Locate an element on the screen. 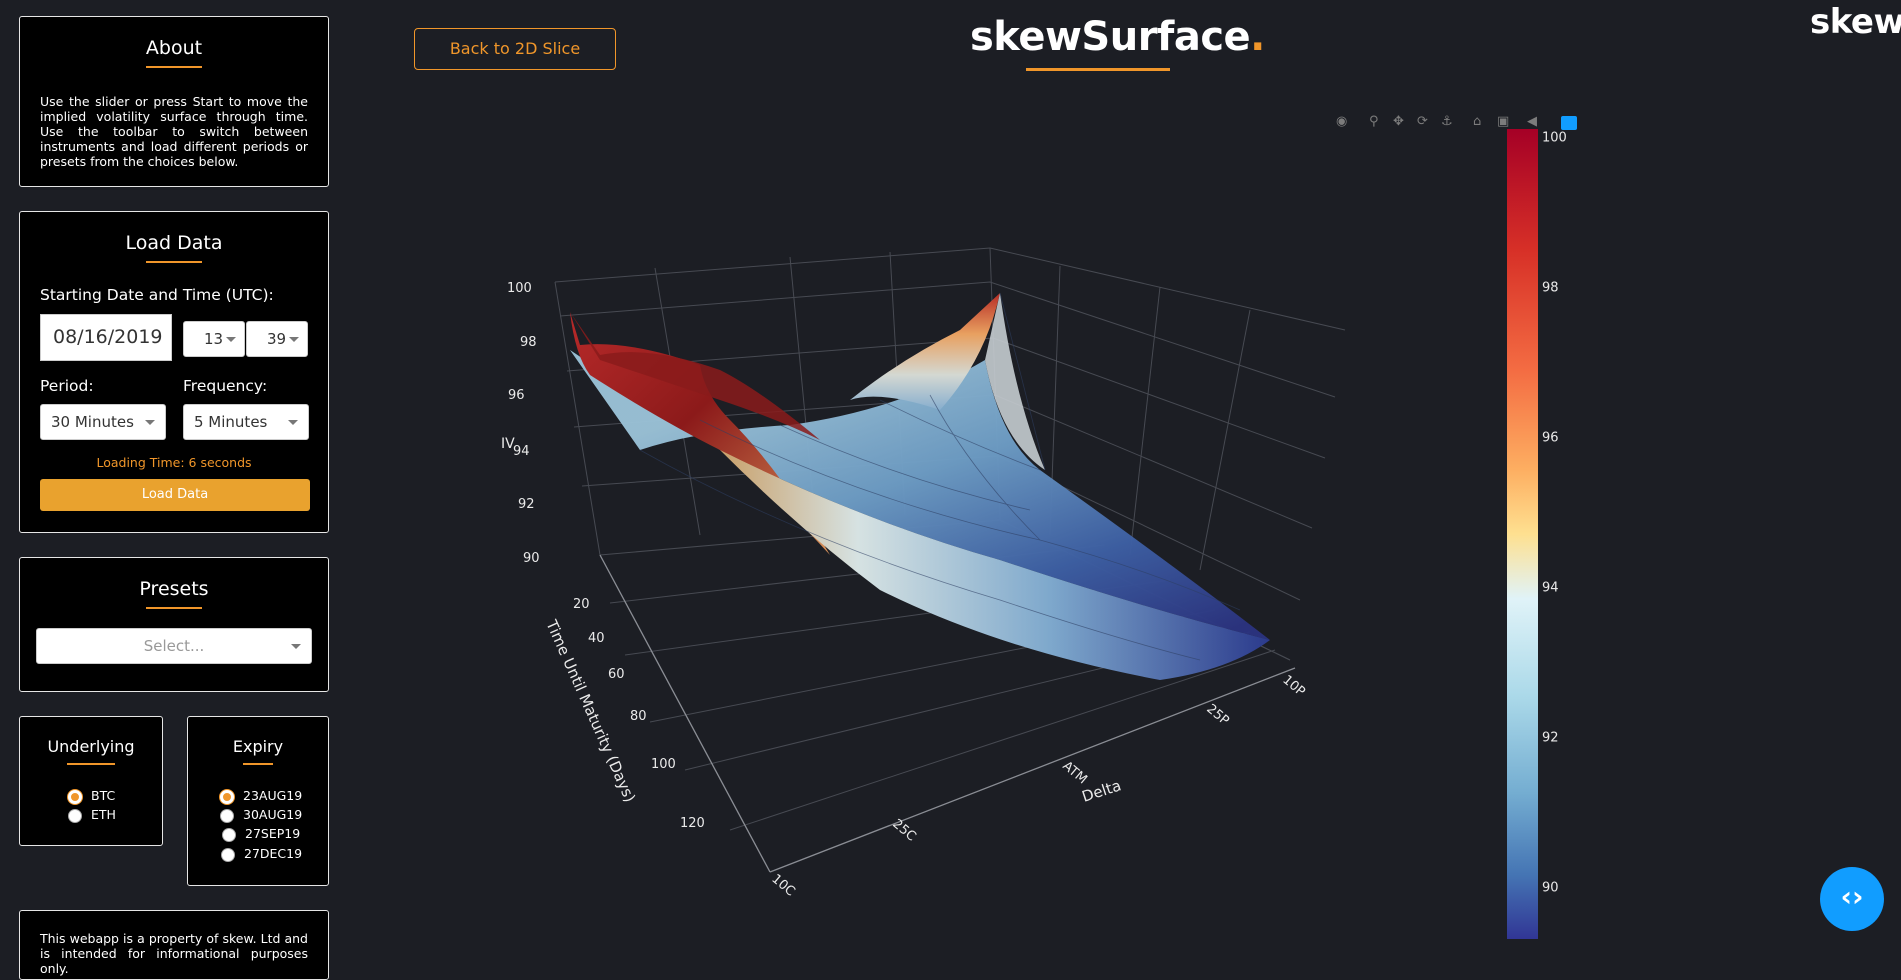 The height and width of the screenshot is (980, 1901). z-axis-title: IV is located at coordinates (508, 444).